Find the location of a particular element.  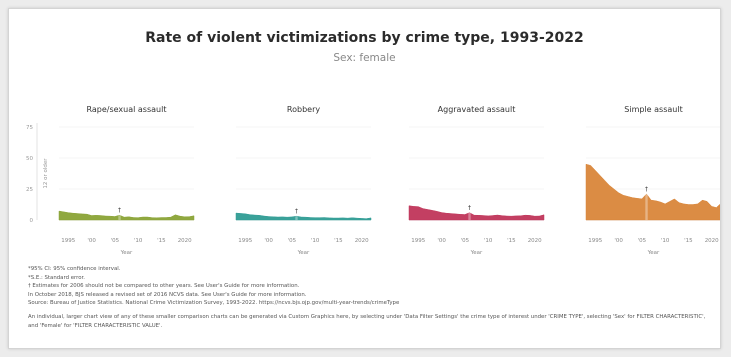

chart-subtitle: Sex: female is located at coordinates (364, 58).